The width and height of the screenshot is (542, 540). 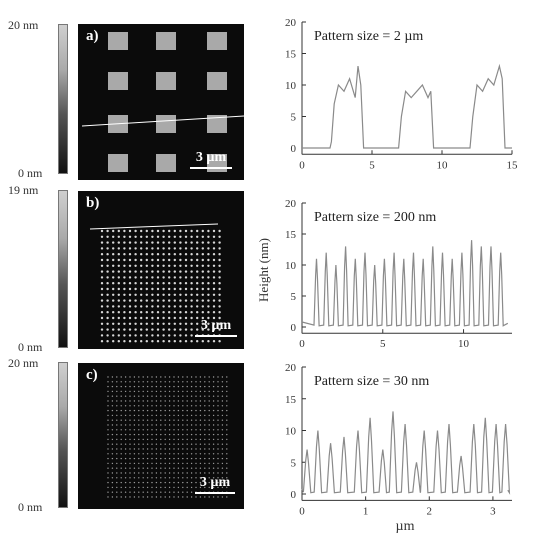 I want to click on colorbar-top-label: 20 nm, so click(x=23, y=25).